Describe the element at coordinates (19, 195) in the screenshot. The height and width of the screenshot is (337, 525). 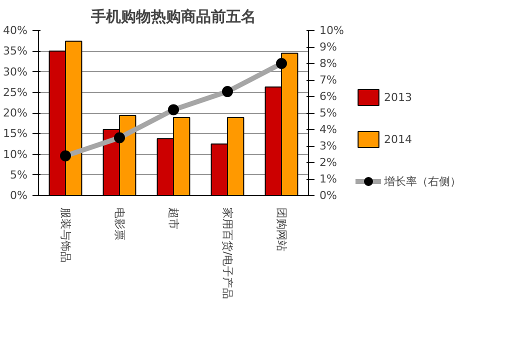
I see `y-tick-label: 0%` at that location.